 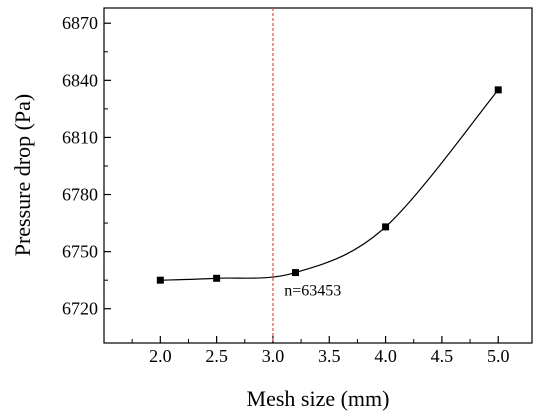 What do you see at coordinates (80, 195) in the screenshot?
I see `y-tick-label: 6780` at bounding box center [80, 195].